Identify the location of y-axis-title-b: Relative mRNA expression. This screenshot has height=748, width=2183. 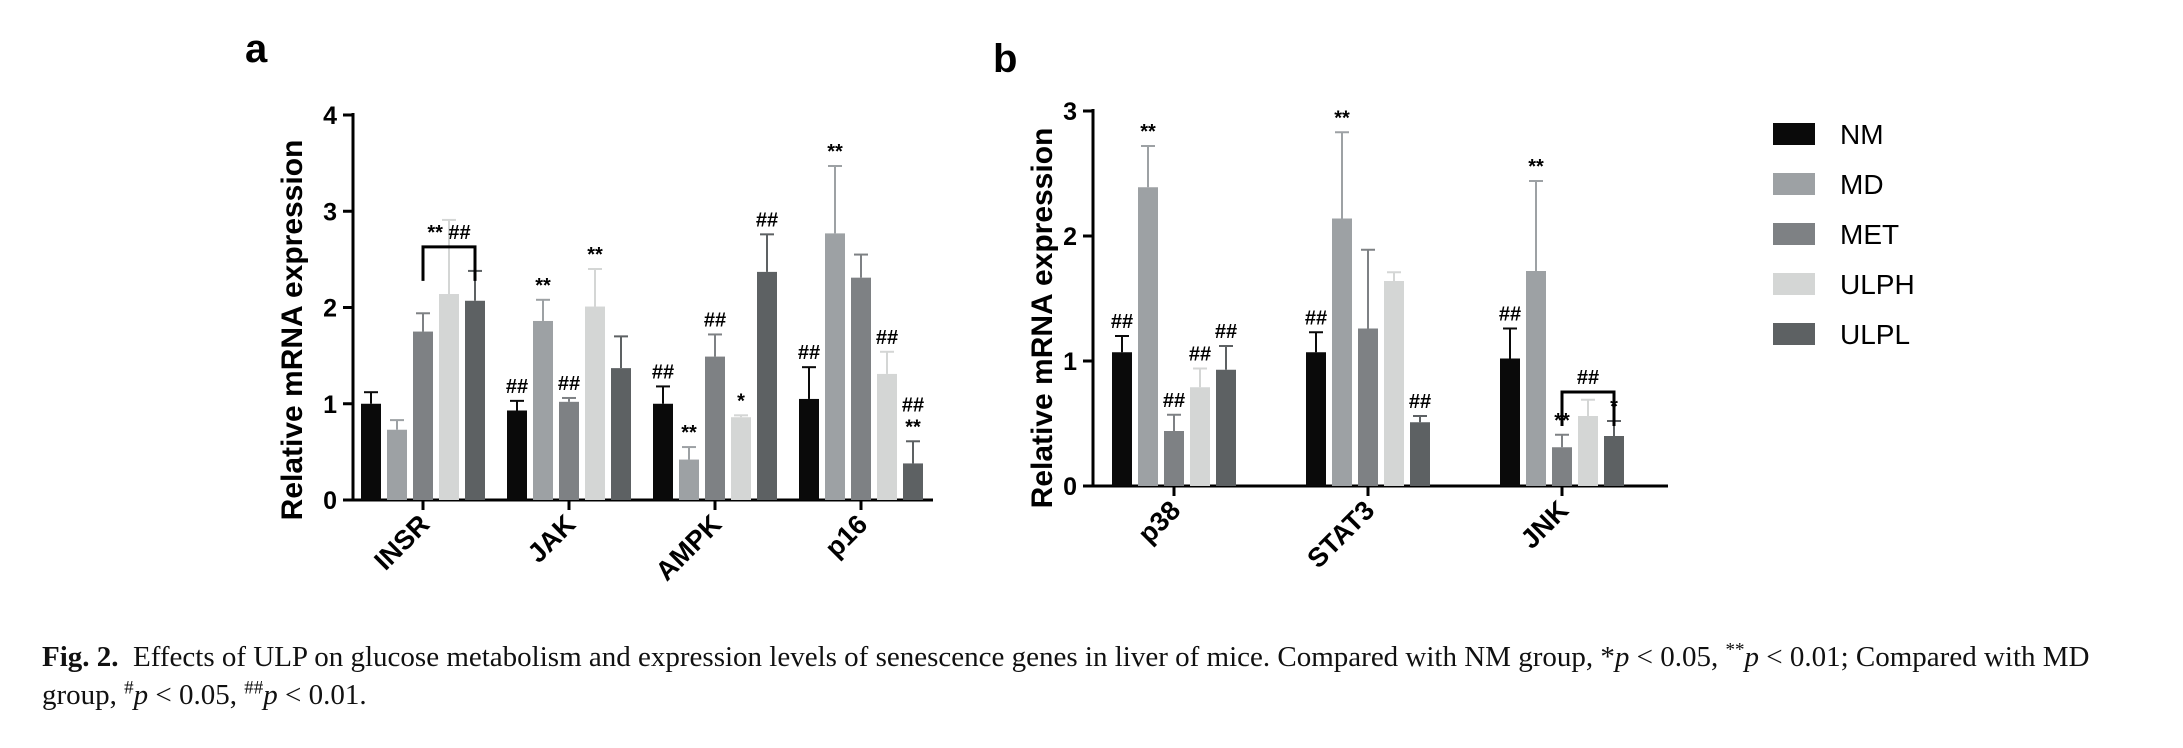
(1042, 318).